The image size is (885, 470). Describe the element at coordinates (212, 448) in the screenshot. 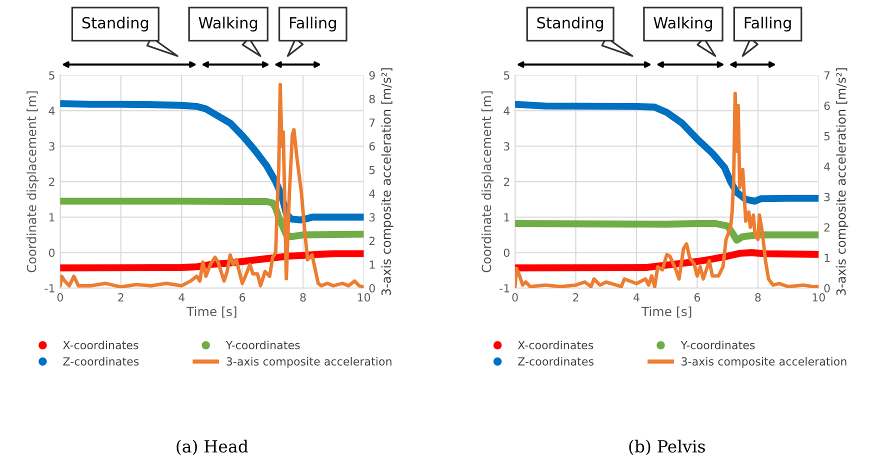

I see `text: (a) Head` at that location.